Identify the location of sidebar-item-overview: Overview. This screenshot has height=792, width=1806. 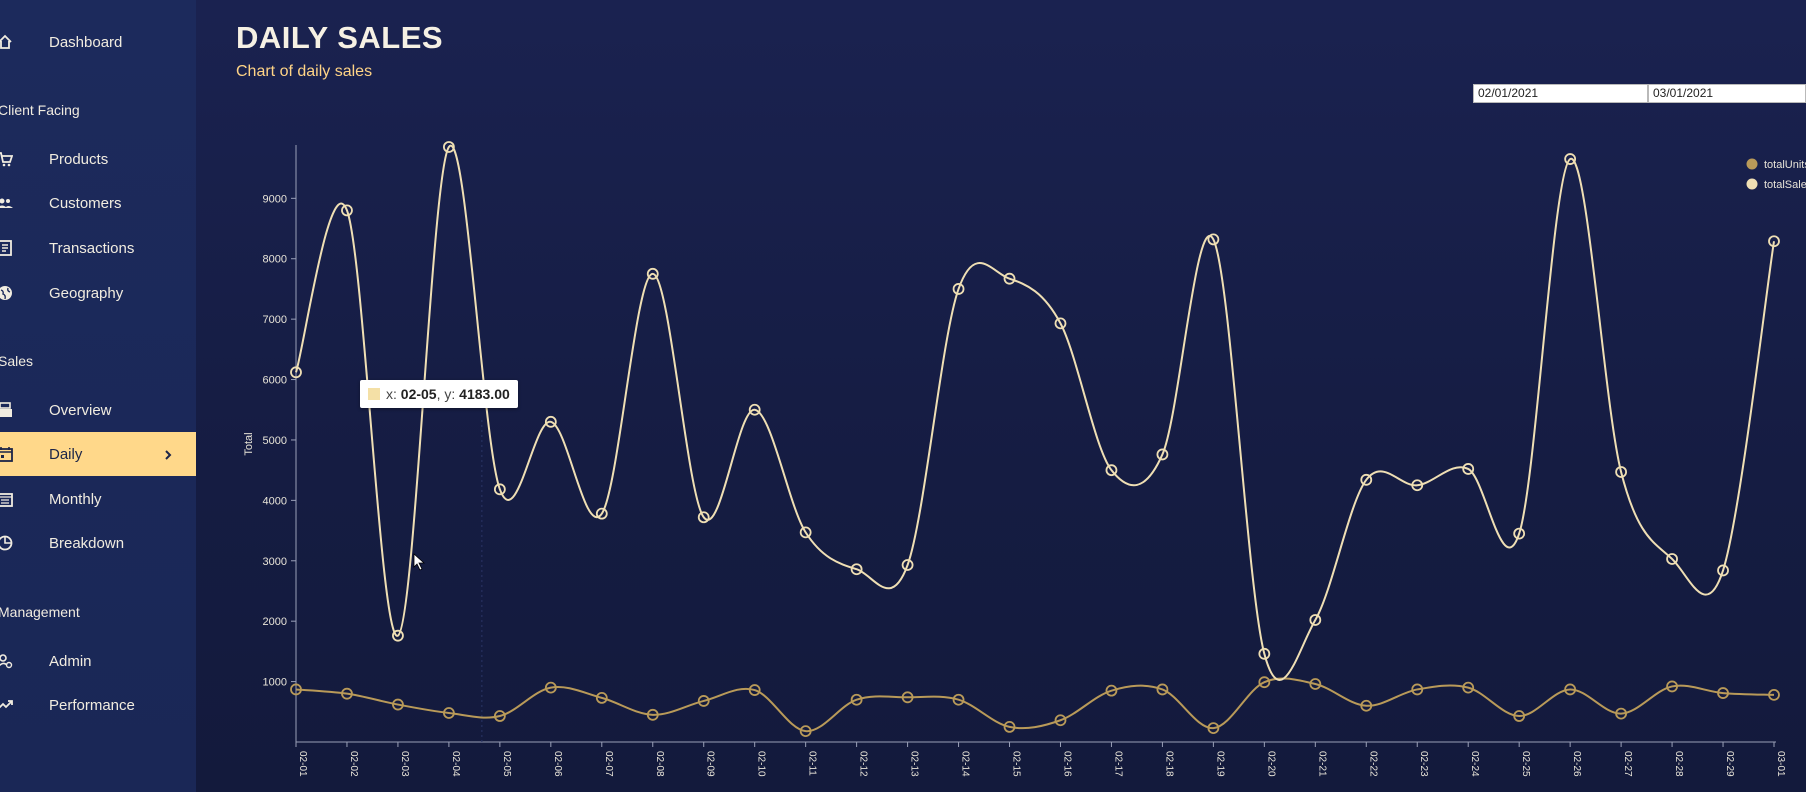
(98, 410).